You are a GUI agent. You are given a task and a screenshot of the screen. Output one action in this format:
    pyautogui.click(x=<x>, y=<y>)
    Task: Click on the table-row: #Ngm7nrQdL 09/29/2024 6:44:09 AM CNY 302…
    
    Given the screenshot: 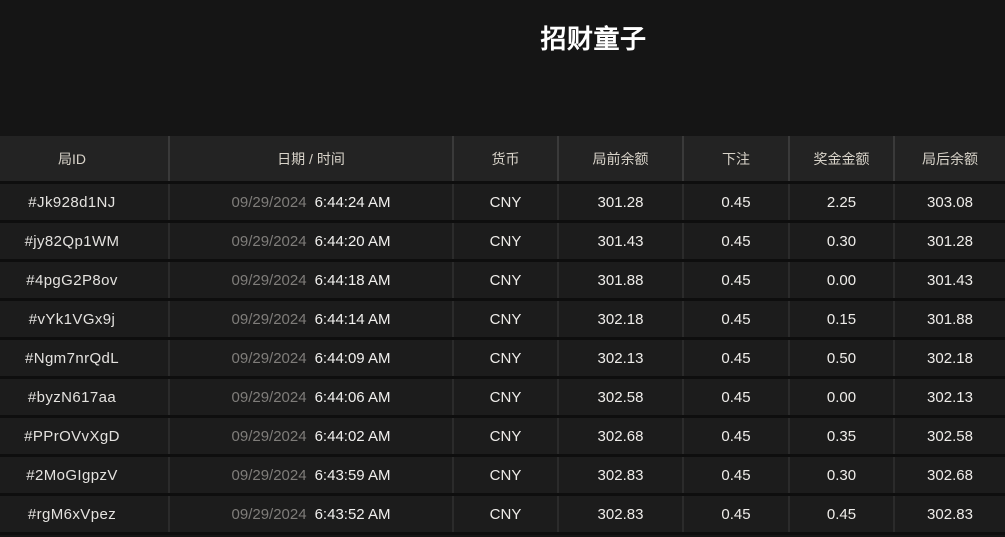 What is the action you would take?
    pyautogui.click(x=502, y=359)
    